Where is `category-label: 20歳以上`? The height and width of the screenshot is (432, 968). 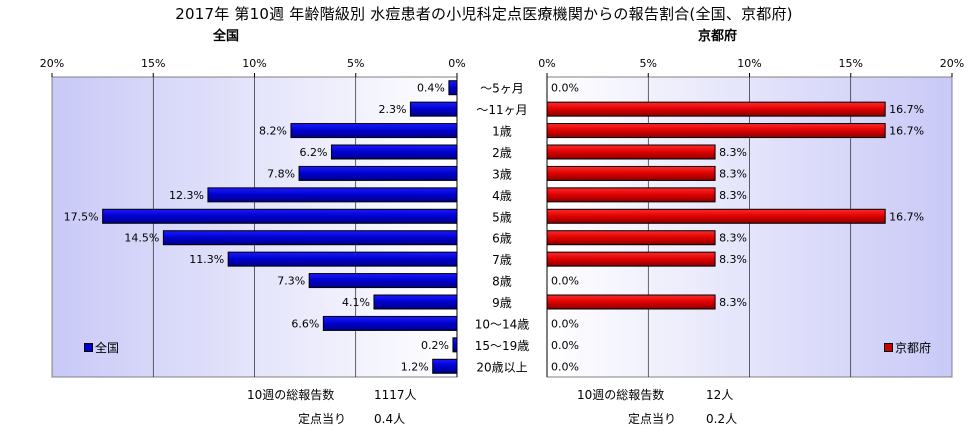 category-label: 20歳以上 is located at coordinates (501, 367).